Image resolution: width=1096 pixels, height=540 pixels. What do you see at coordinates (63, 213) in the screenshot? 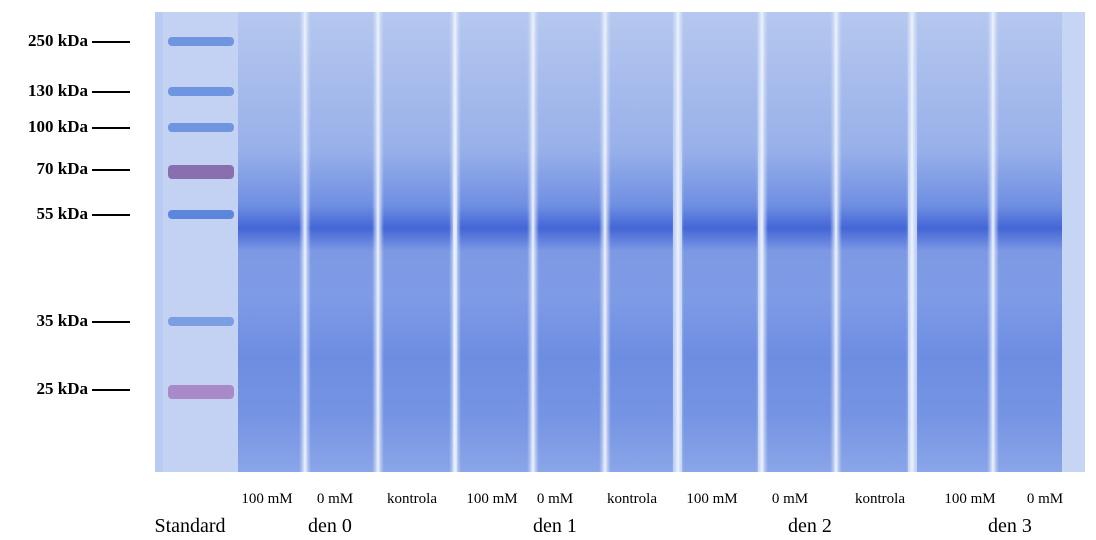
I see `marker-label: 55 kDa` at bounding box center [63, 213].